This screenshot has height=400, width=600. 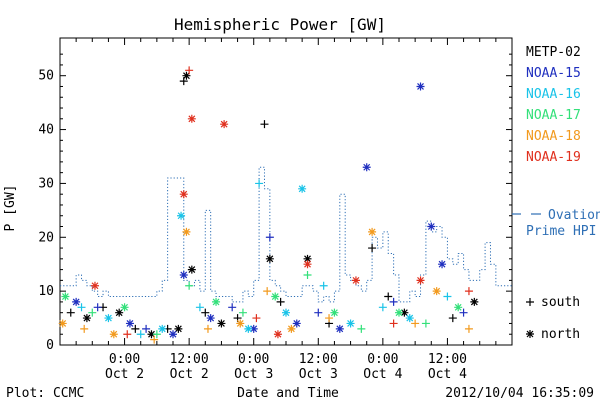 I want to click on chart-title: Hemispheric Power [GW], so click(x=280, y=24).